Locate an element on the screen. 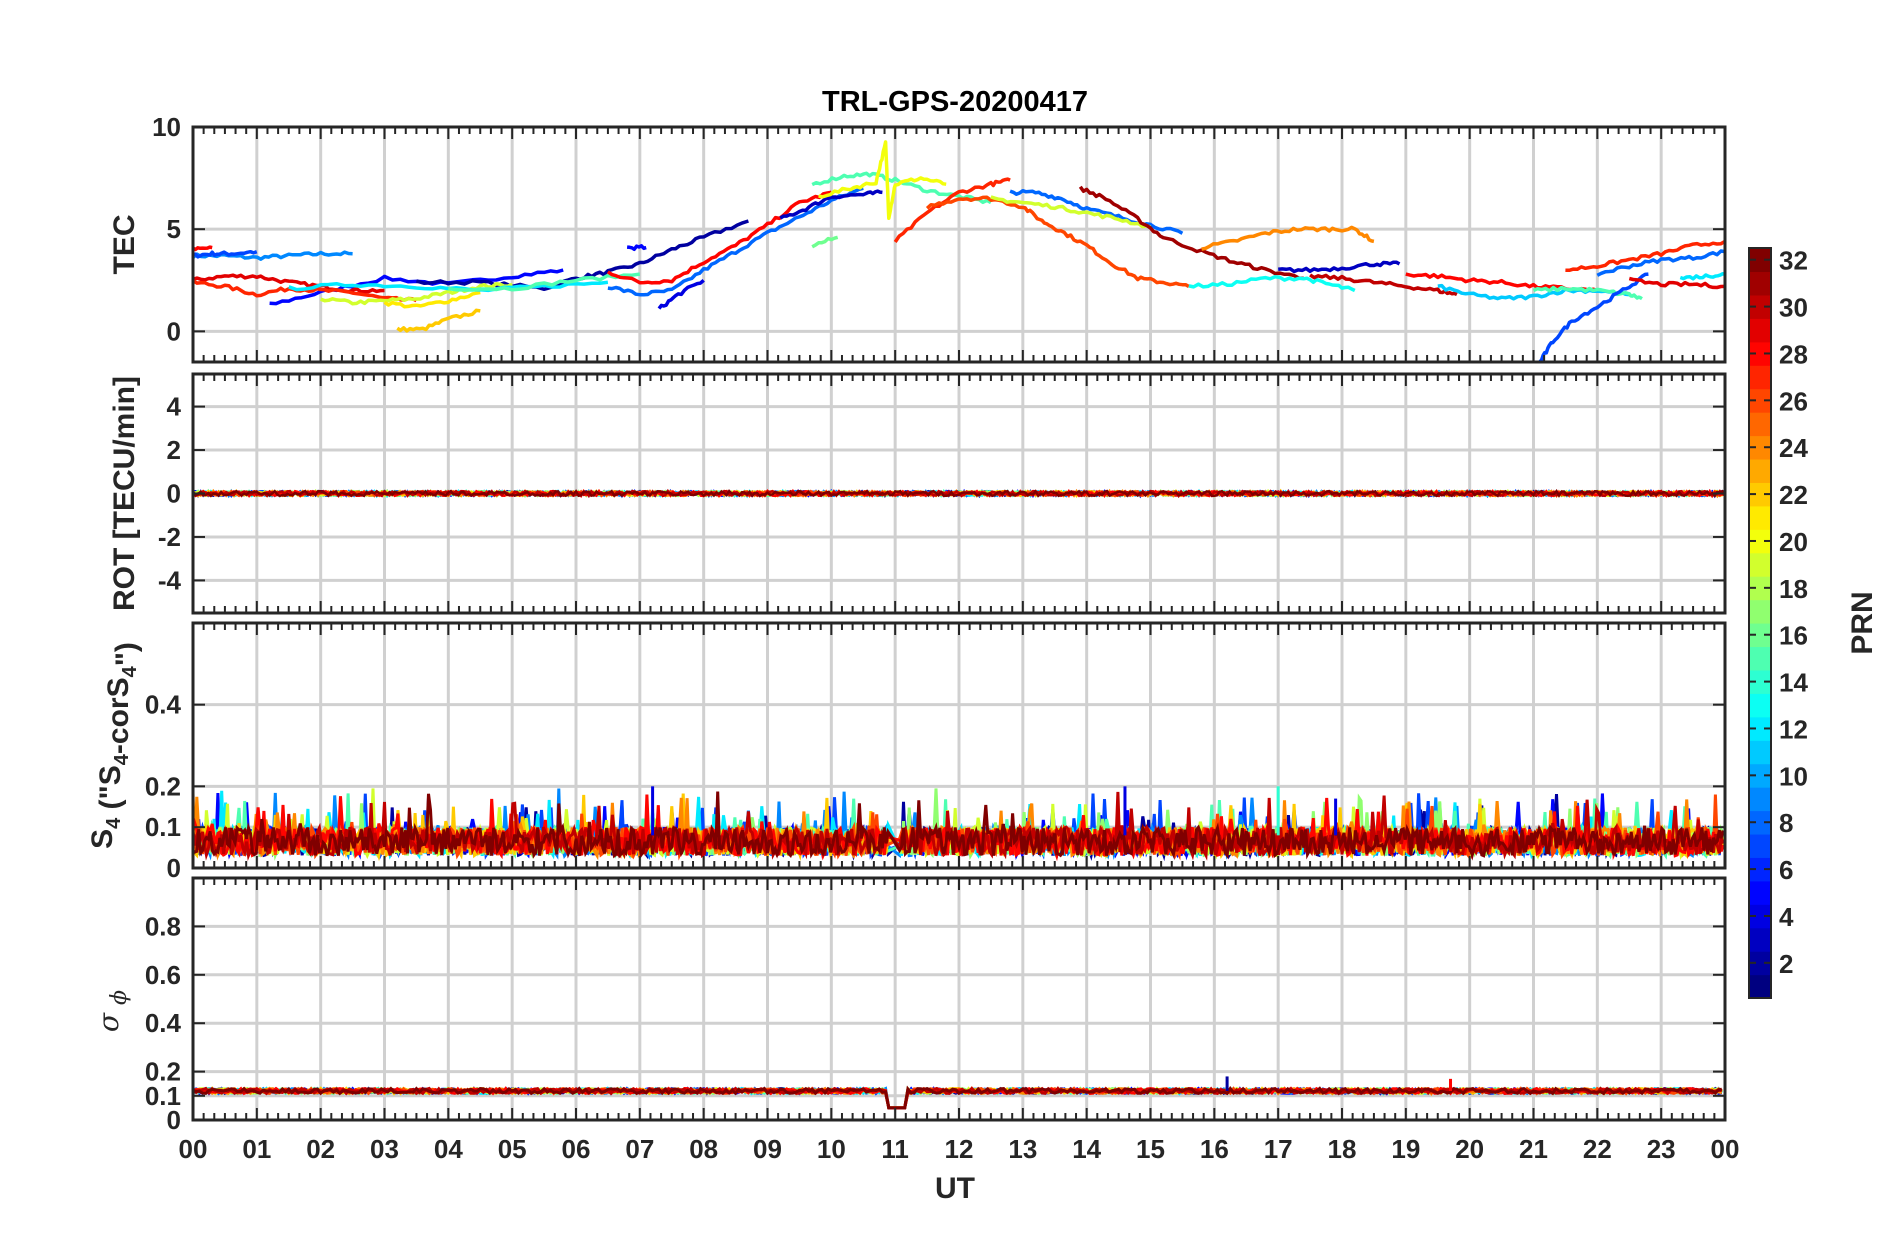 This screenshot has width=1902, height=1236. x-tick-label: 07 is located at coordinates (639, 1149).